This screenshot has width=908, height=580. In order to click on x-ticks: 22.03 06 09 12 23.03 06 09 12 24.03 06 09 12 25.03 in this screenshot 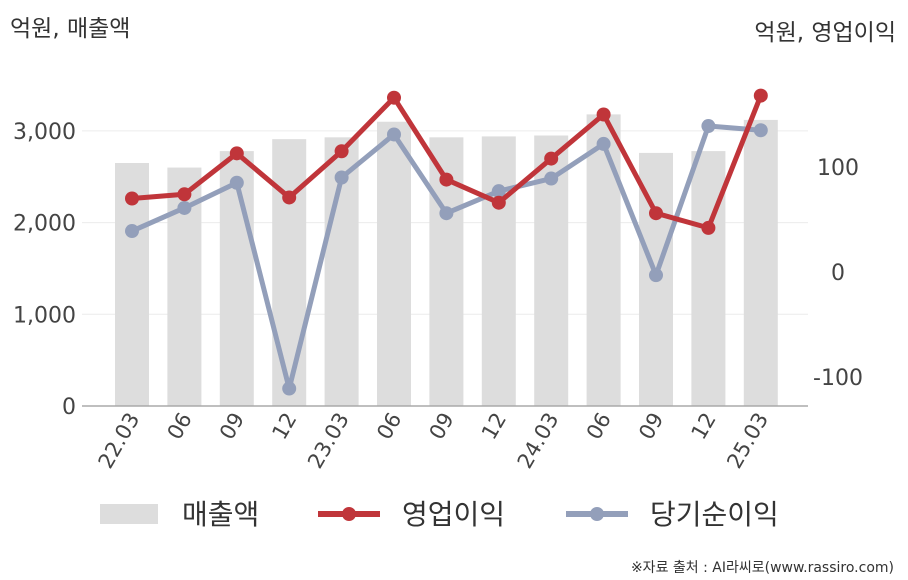, I will do `click(433, 441)`.